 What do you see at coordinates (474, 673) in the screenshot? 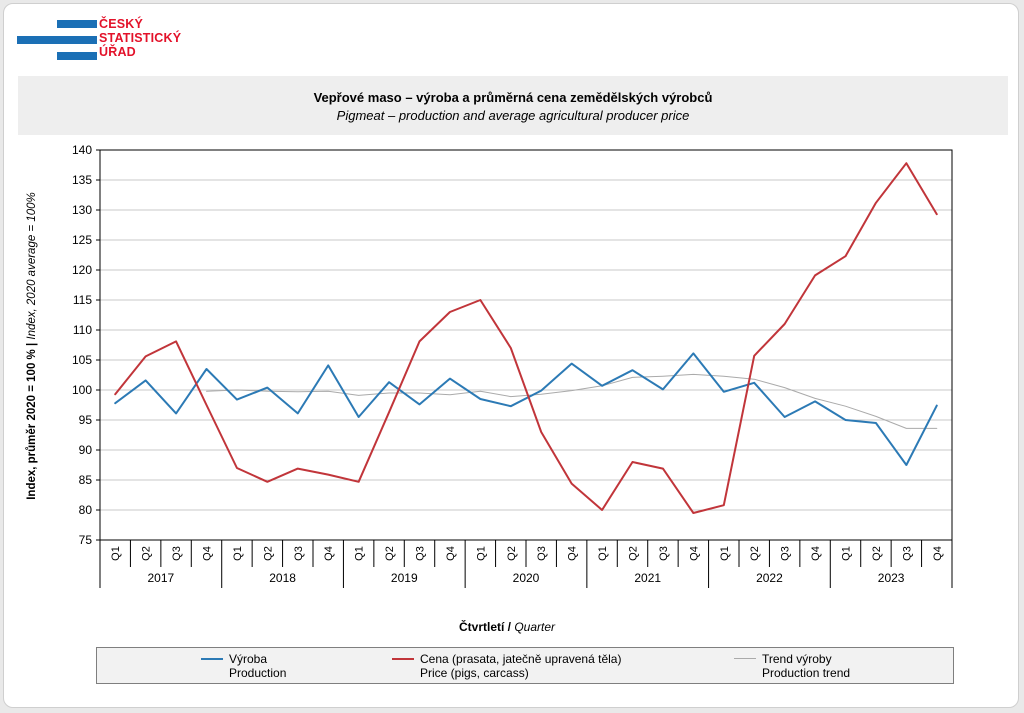
I see `legend-label-price-en: Price (pigs, carcass)` at bounding box center [474, 673].